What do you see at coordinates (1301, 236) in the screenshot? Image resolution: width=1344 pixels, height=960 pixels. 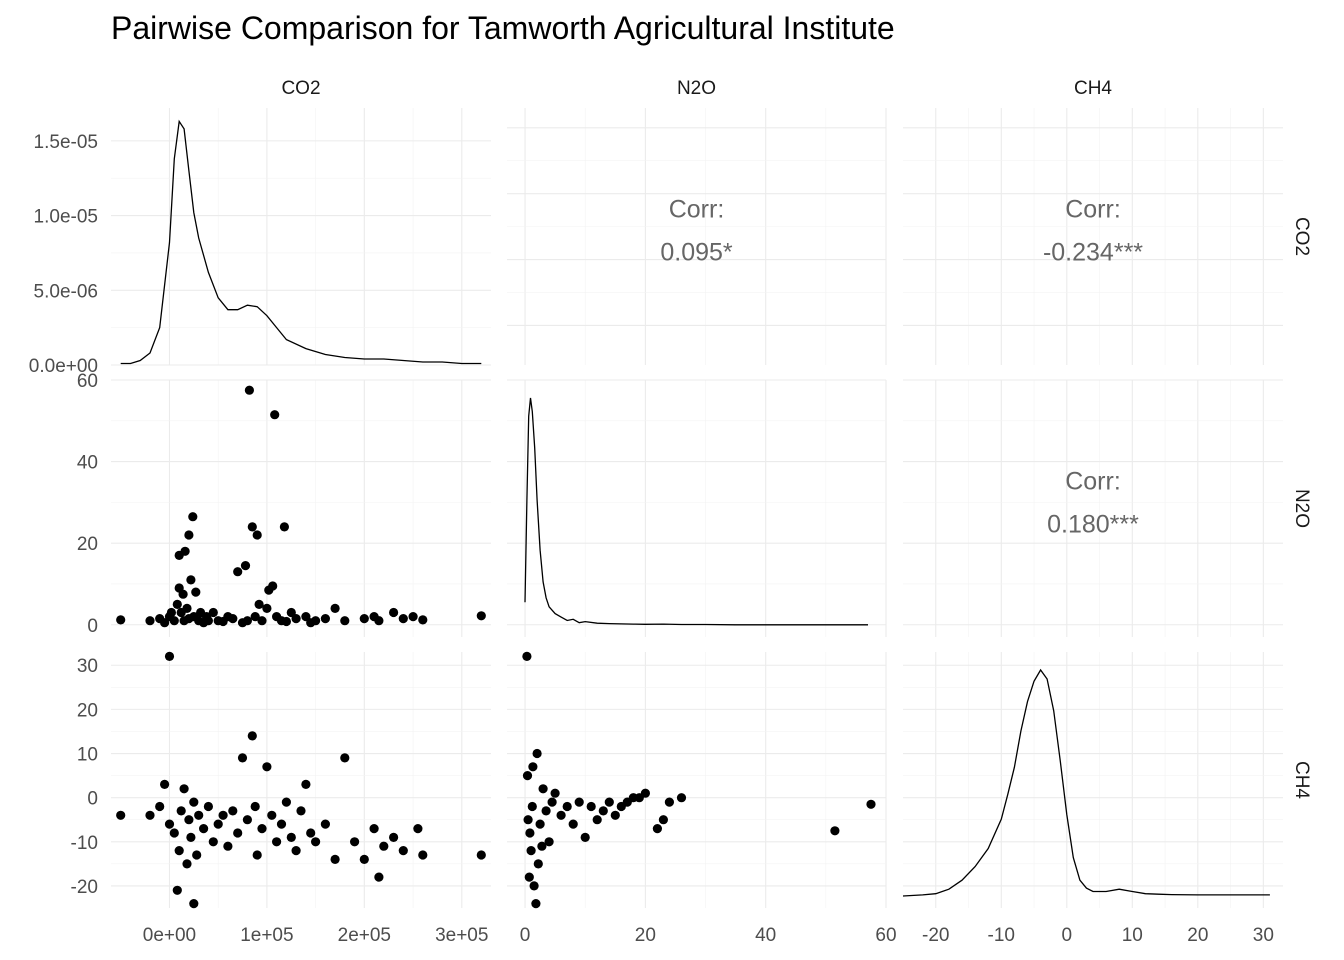 I see `strip-label-right-co2: CO2` at bounding box center [1301, 236].